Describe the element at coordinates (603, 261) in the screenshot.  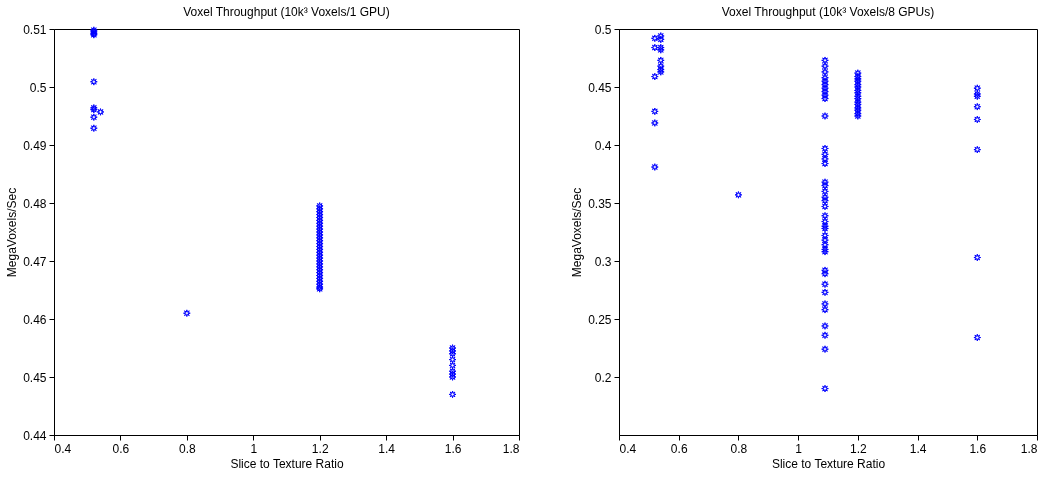
I see `y-tick-label: 0.3` at that location.